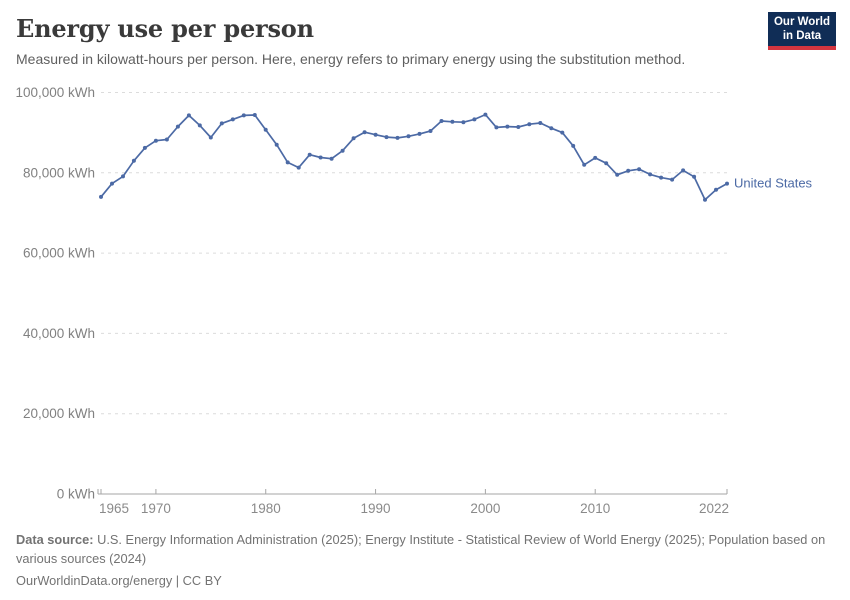 The width and height of the screenshot is (850, 600). Describe the element at coordinates (55, 539) in the screenshot. I see `data-source-label: Data source:` at that location.